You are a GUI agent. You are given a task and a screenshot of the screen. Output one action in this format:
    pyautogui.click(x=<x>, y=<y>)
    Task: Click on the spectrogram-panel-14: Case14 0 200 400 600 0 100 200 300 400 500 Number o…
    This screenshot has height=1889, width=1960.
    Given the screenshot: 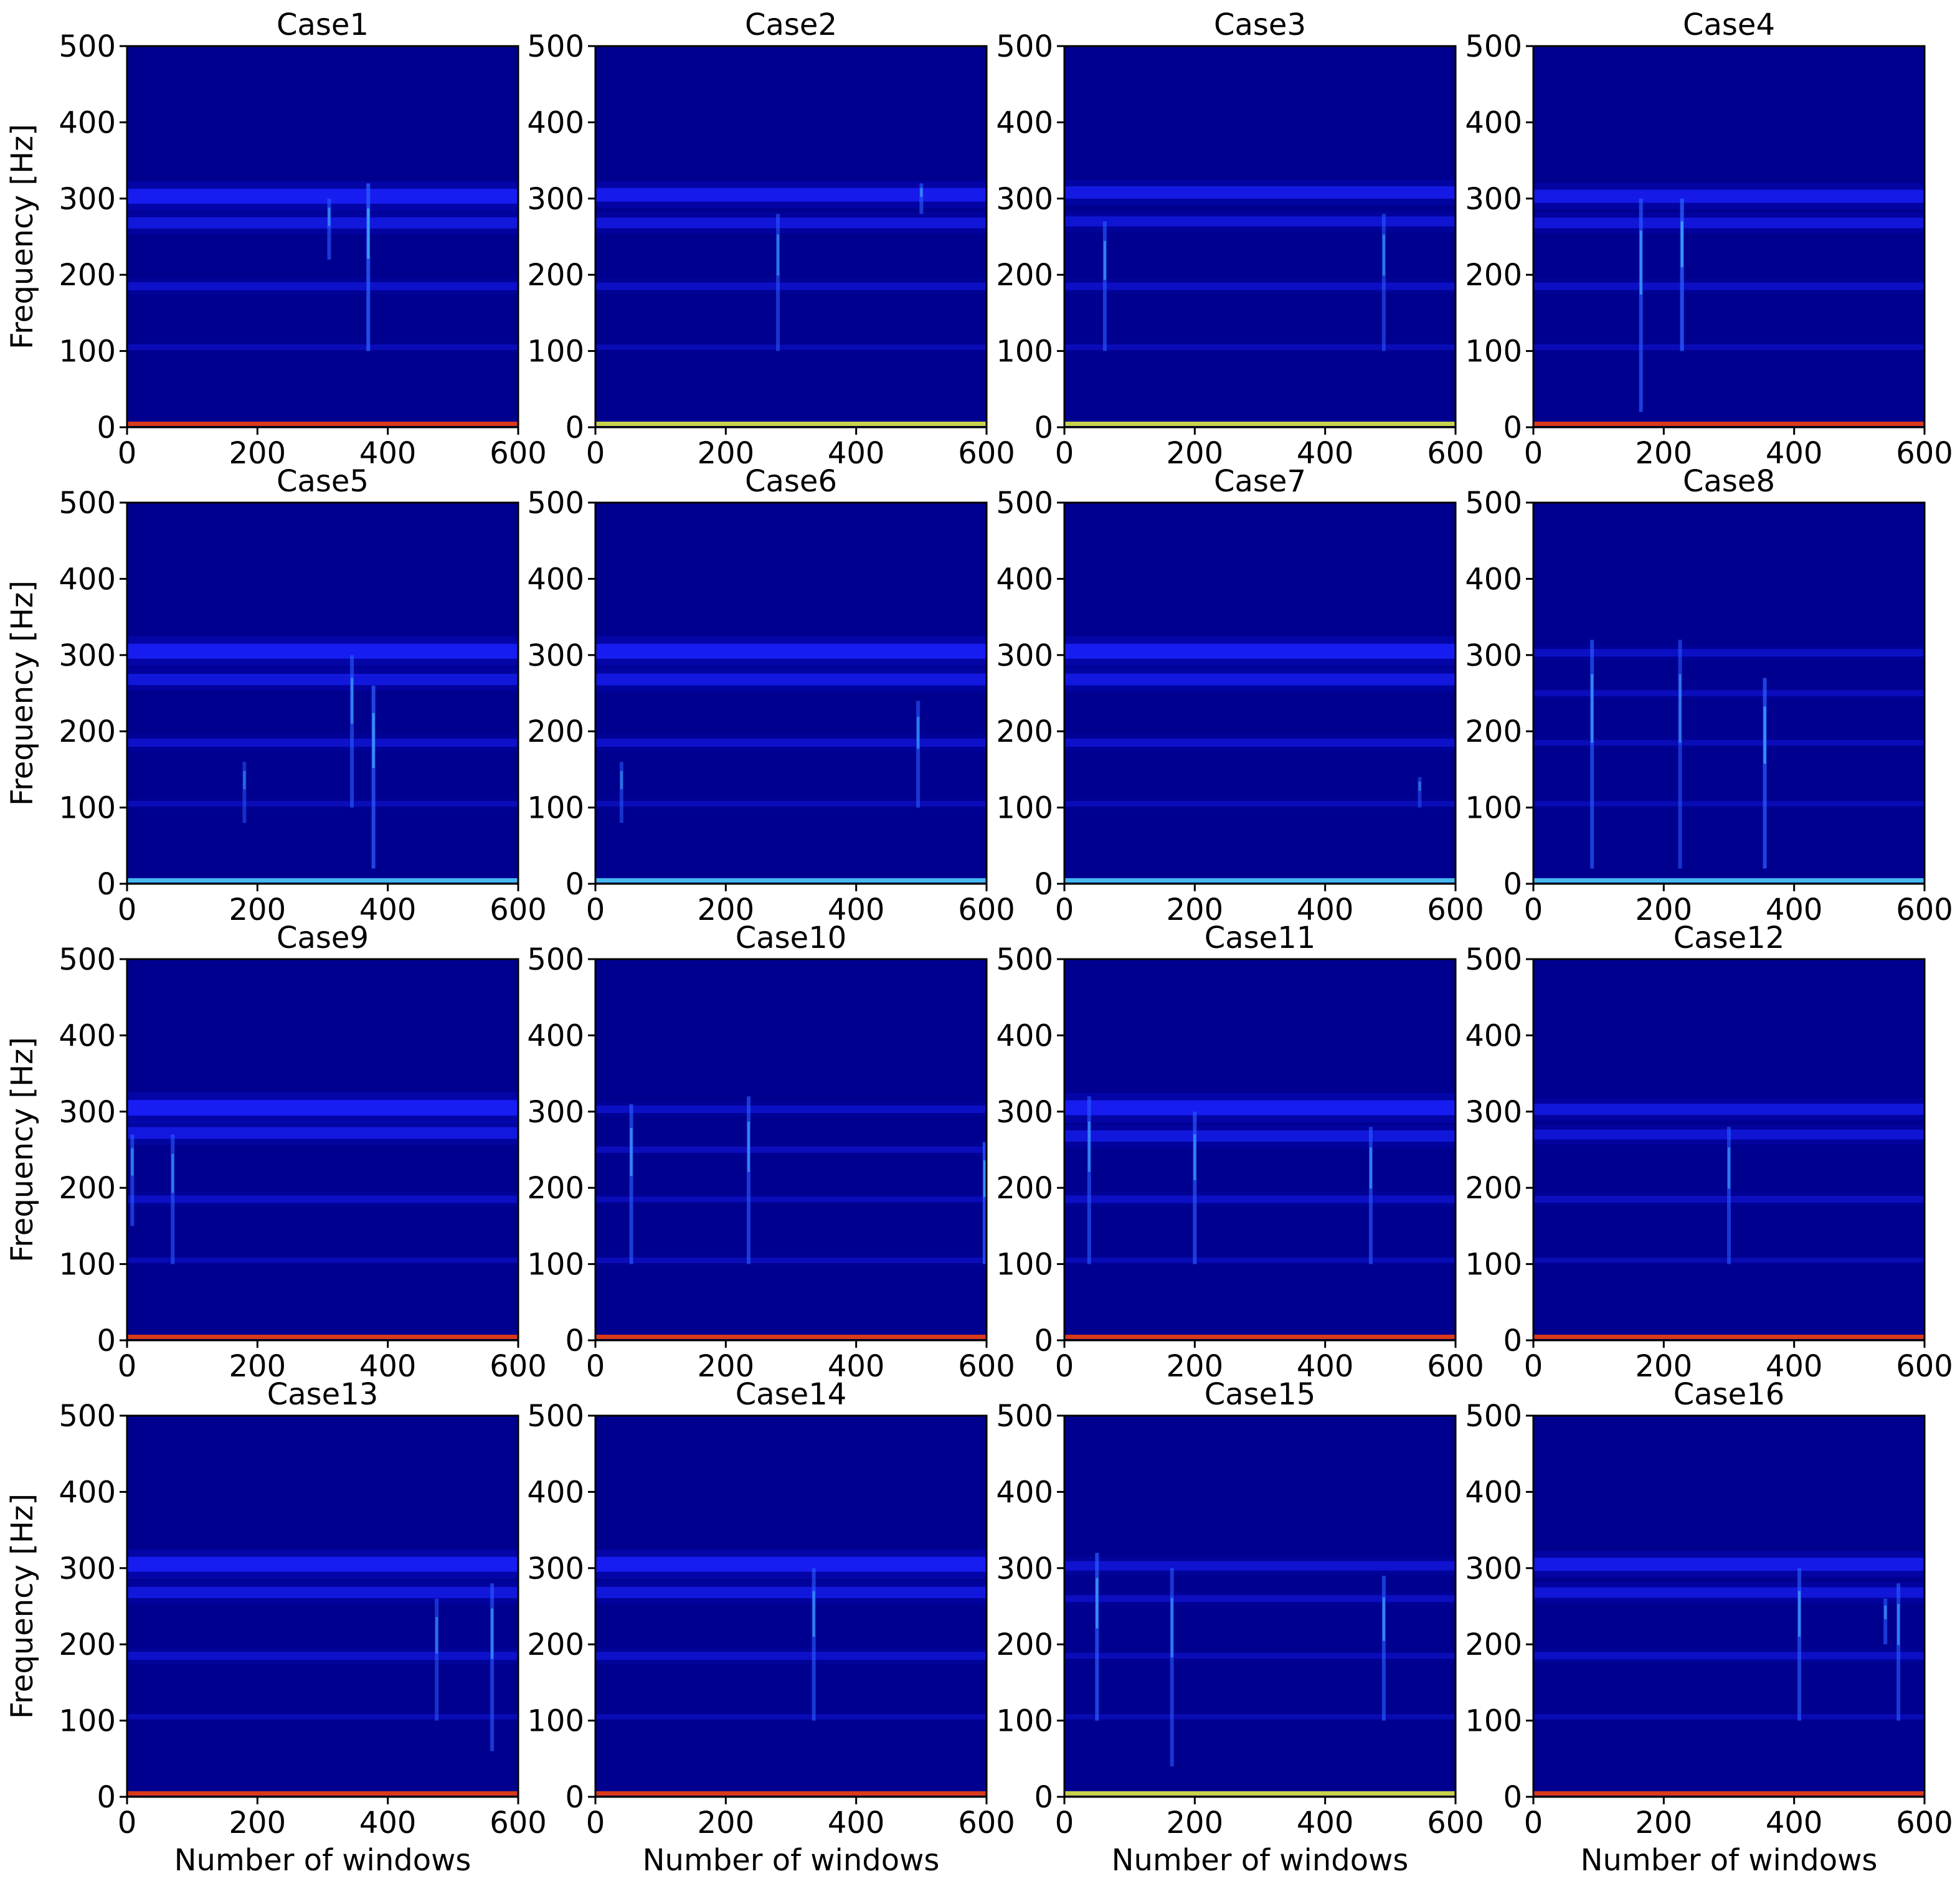 What is the action you would take?
    pyautogui.click(x=771, y=1628)
    